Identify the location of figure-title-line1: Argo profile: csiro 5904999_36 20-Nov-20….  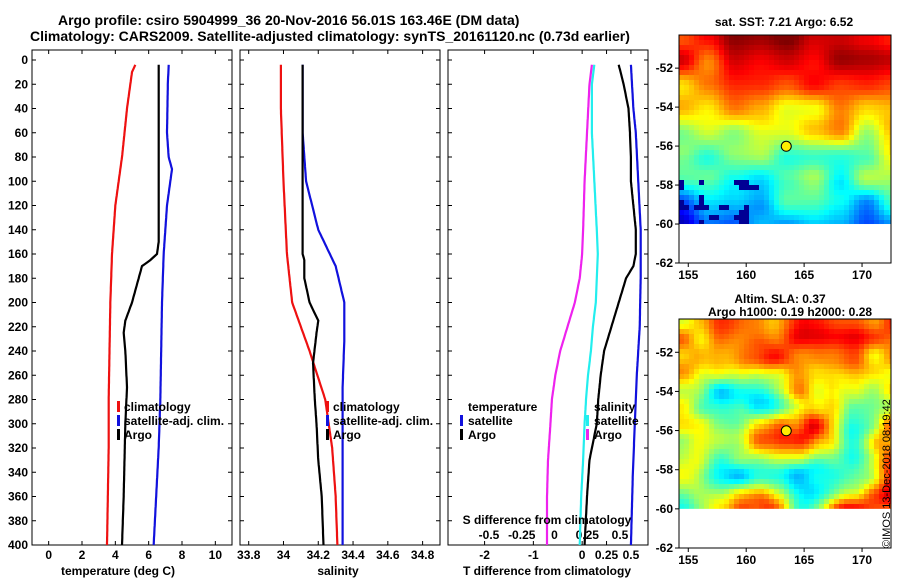
(289, 20).